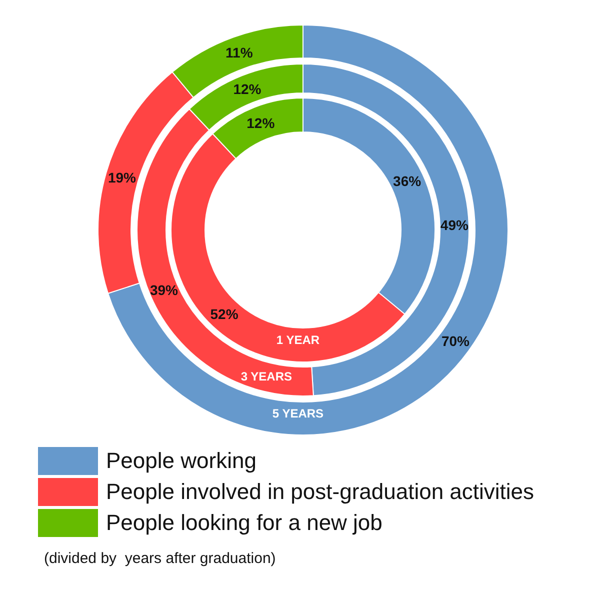 This screenshot has height=612, width=600. What do you see at coordinates (454, 225) in the screenshot?
I see `data-label: 49%` at bounding box center [454, 225].